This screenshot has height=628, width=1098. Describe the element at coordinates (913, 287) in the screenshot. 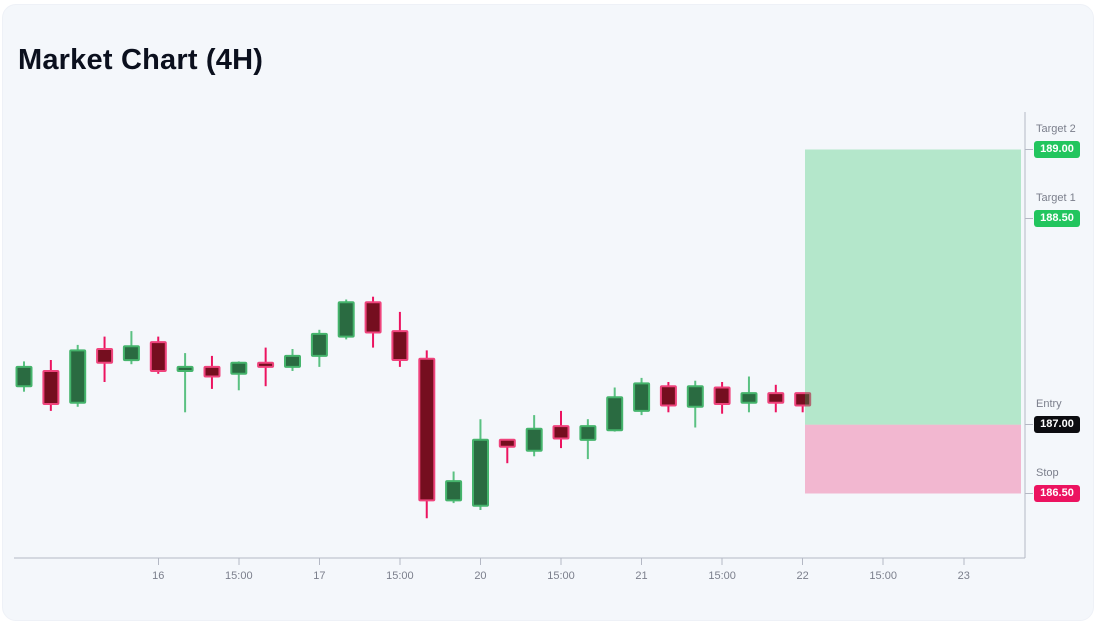

I see `profit-zone` at that location.